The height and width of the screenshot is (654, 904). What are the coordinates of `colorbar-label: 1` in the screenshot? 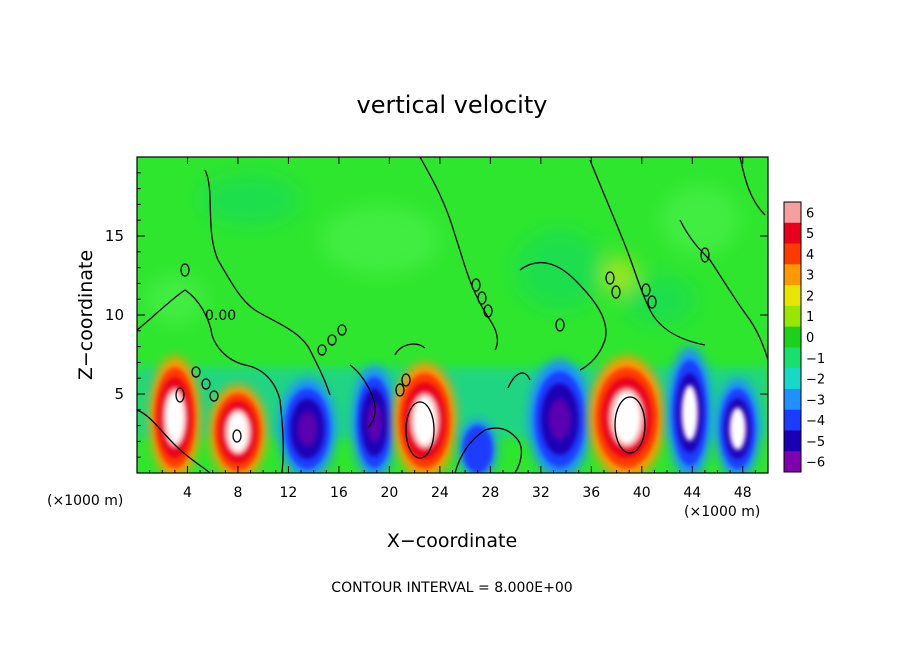 It's located at (810, 317).